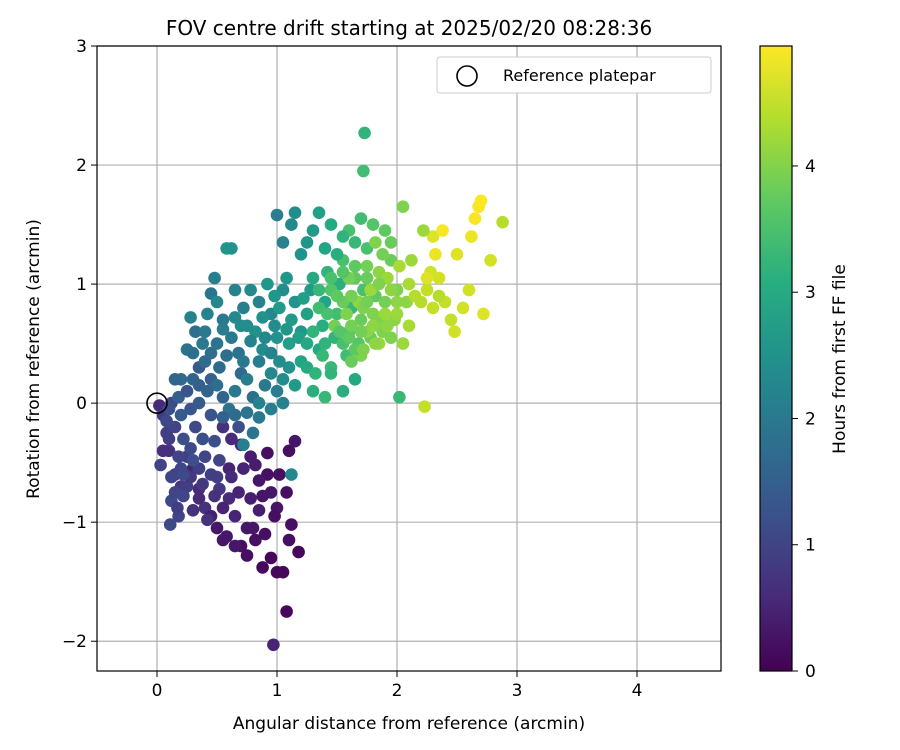  What do you see at coordinates (517, 691) in the screenshot?
I see `x-tick-label: 3` at bounding box center [517, 691].